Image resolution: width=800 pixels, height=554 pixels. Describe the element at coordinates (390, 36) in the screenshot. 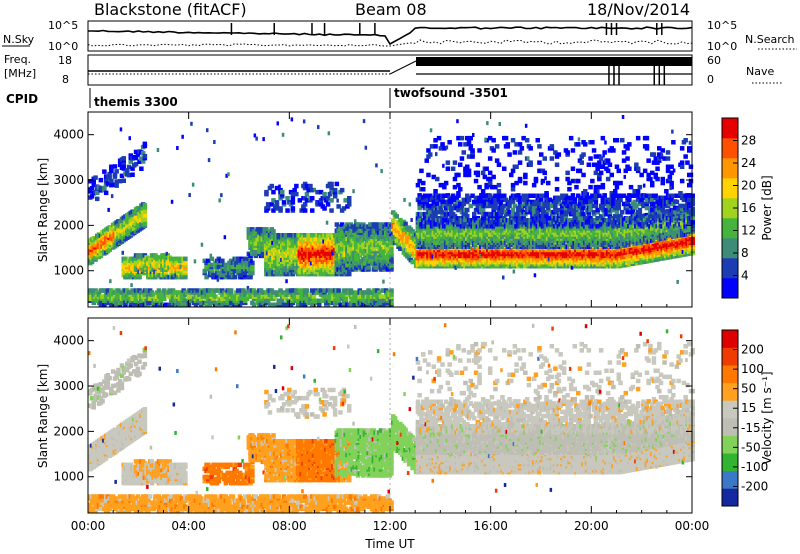

I see `noise-sky-line` at that location.